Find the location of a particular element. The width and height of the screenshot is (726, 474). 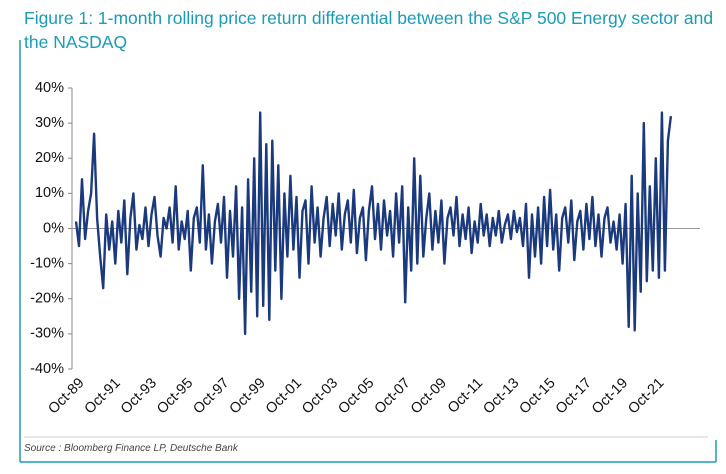

x-tick-label: Oct-21 is located at coordinates (646, 396).